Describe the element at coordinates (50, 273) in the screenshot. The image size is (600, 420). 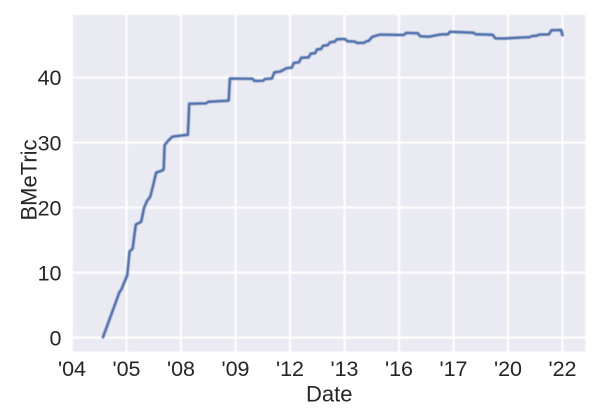
I see `svg-text: 10` at that location.